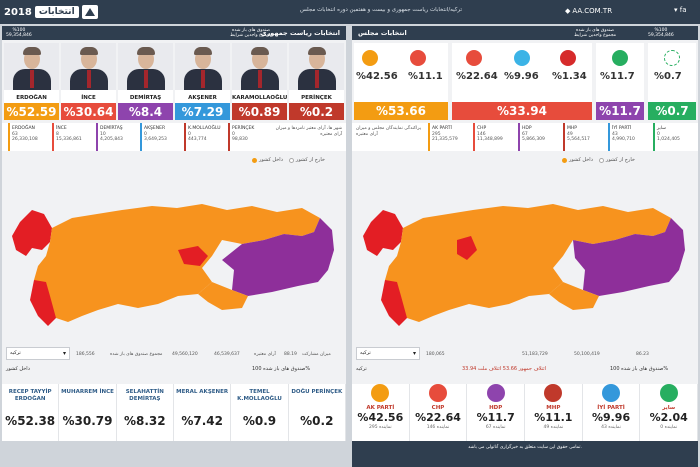 Image resolution: width=700 pixels, height=467 pixels. Describe the element at coordinates (557, 427) in the screenshot. I see `seats-label: نماینده` at that location.